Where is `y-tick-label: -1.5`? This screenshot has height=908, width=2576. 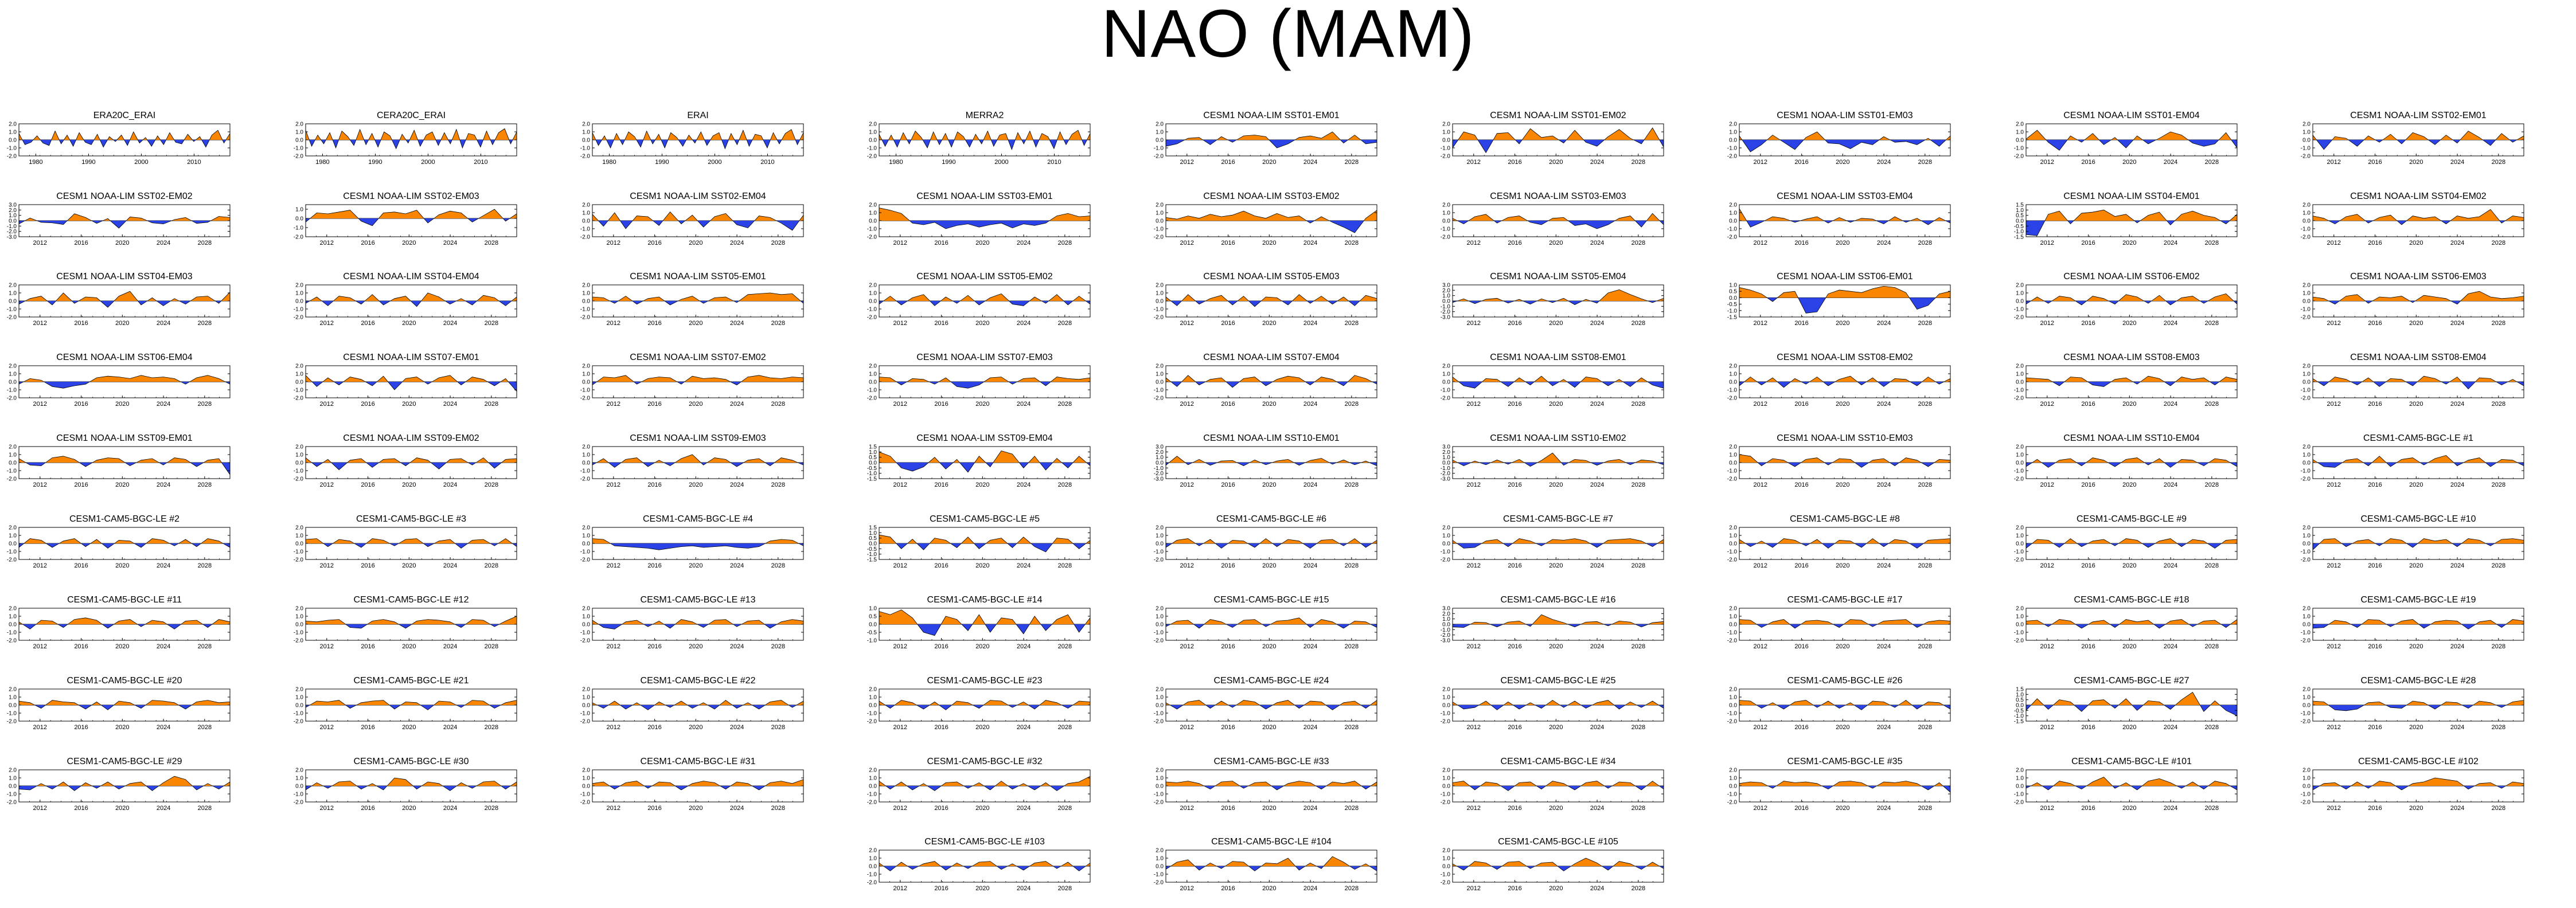 y-tick-label: -1.5 is located at coordinates (872, 560).